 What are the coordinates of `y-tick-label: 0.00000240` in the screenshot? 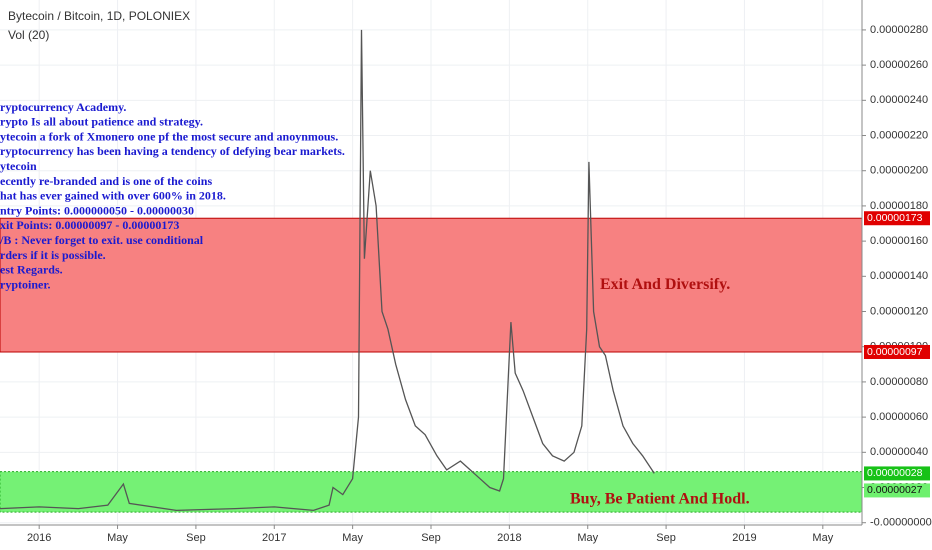 It's located at (899, 100).